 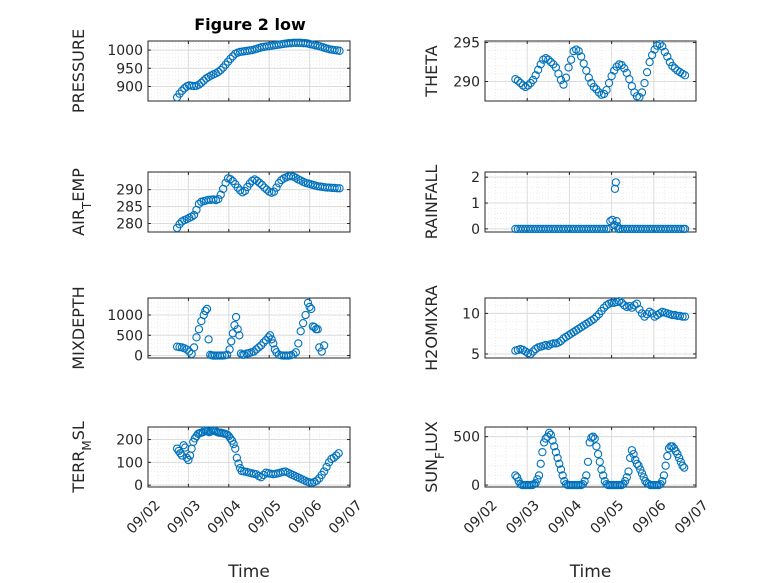 I want to click on y-axis-label-main: TERR, so click(x=78, y=472).